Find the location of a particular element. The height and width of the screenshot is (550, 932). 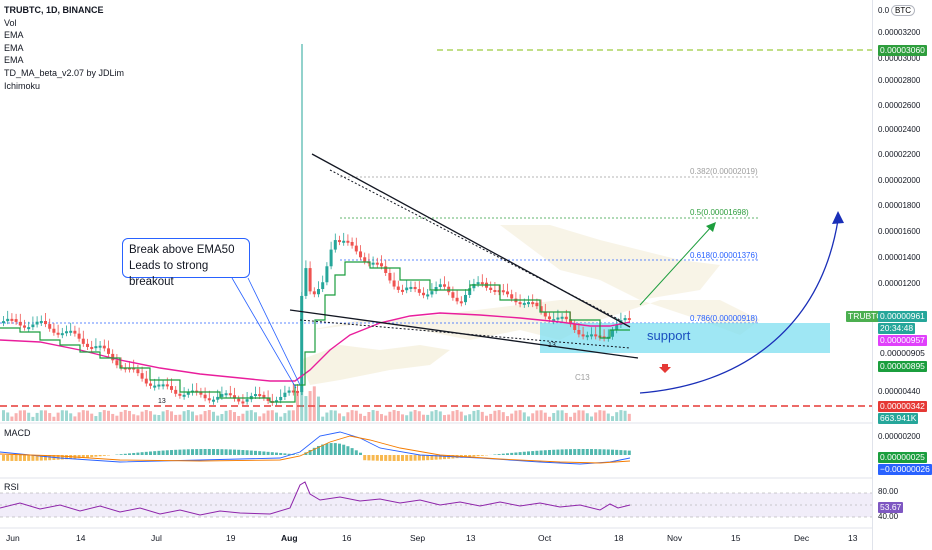

rsi-line is located at coordinates (315, 498).